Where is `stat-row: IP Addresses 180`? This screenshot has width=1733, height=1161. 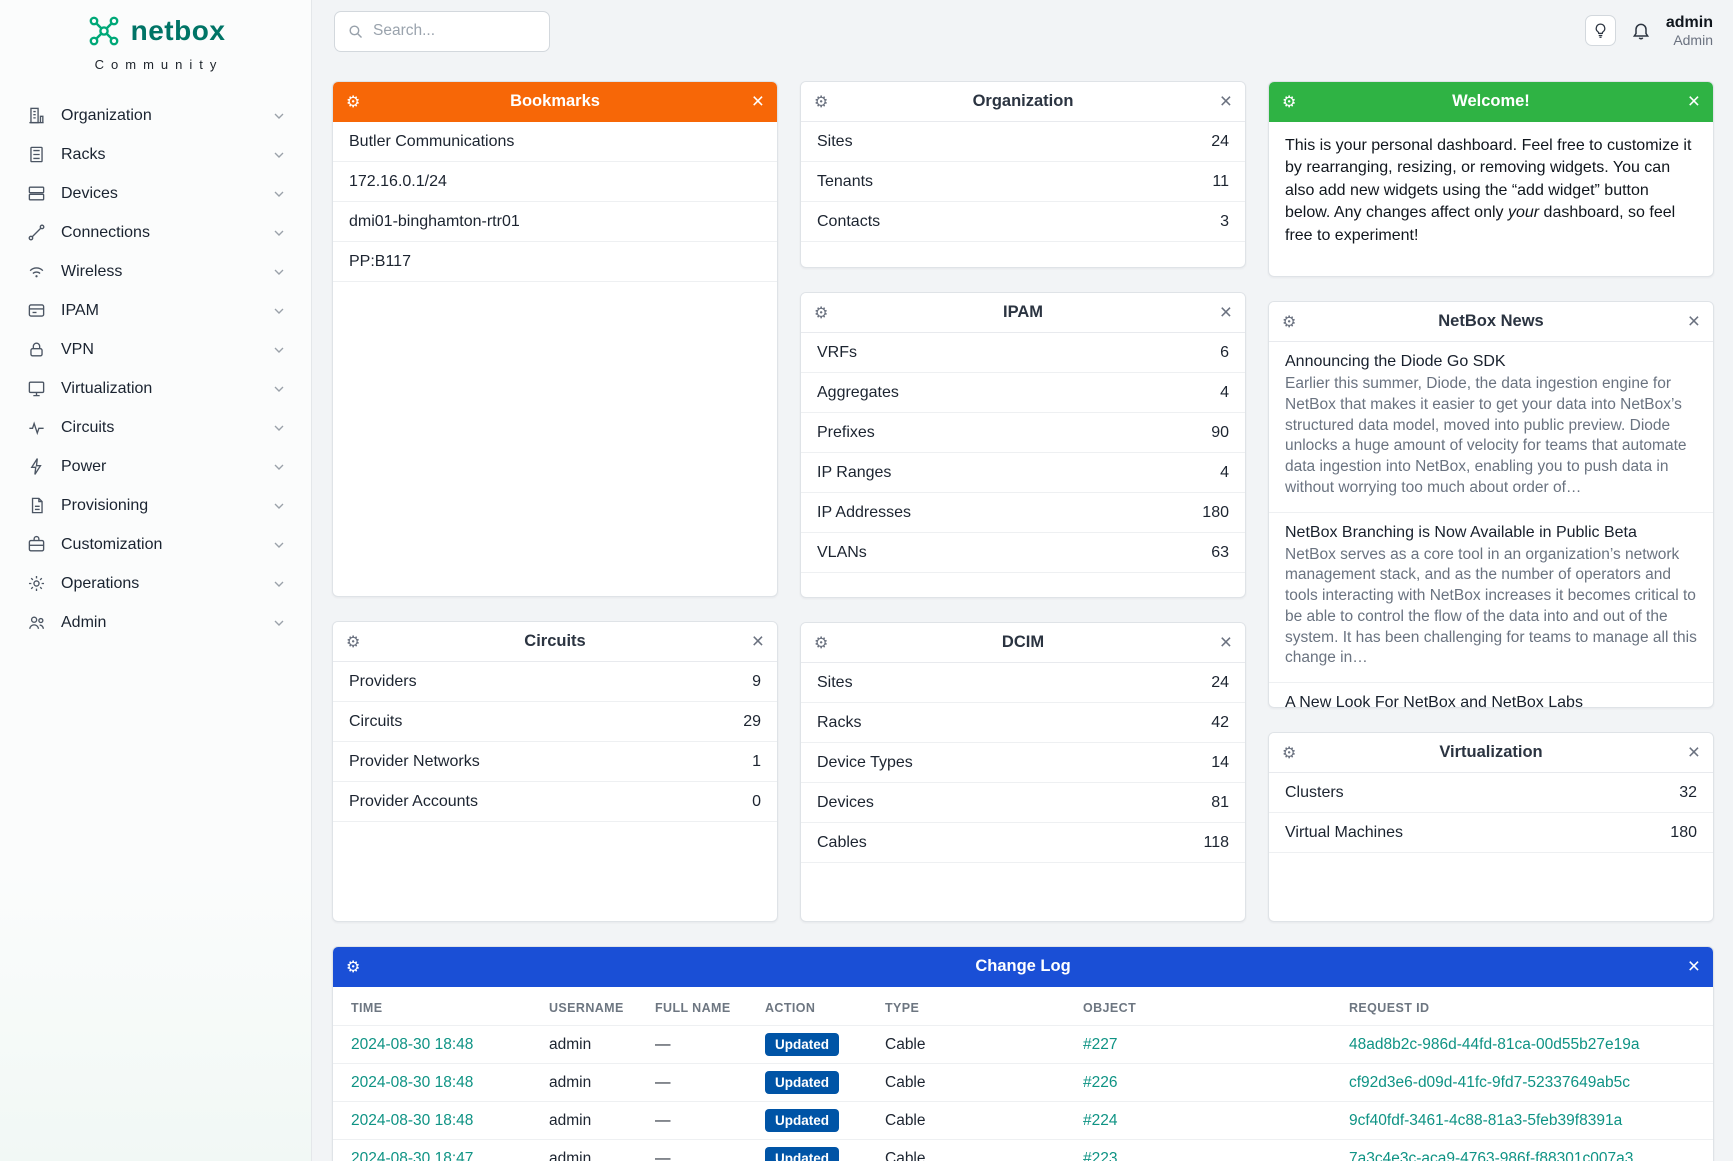 stat-row: IP Addresses 180 is located at coordinates (1023, 513).